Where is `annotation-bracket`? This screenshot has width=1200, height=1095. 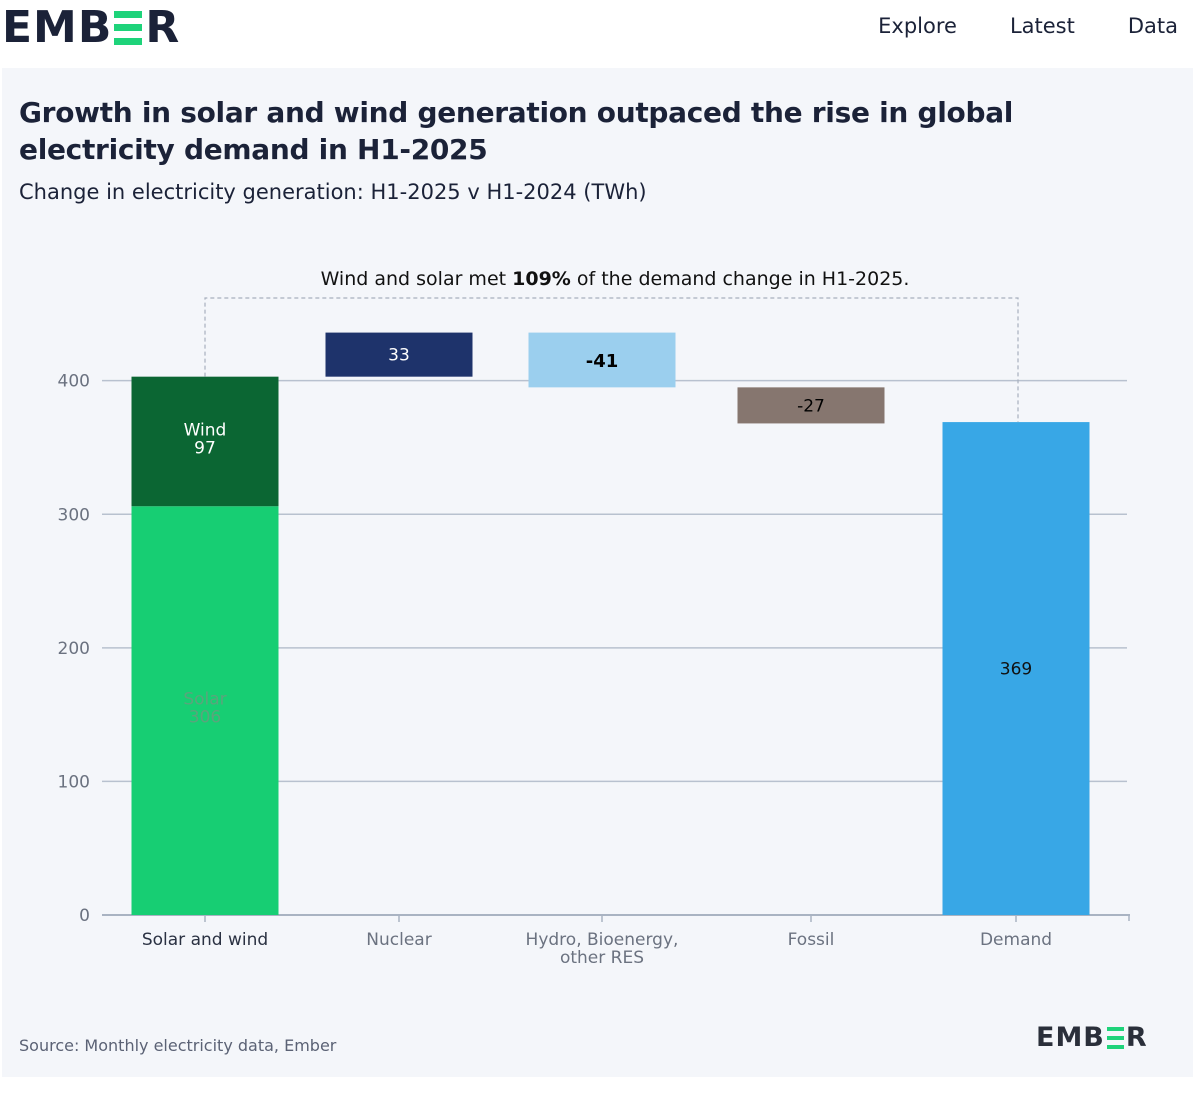 annotation-bracket is located at coordinates (611, 360).